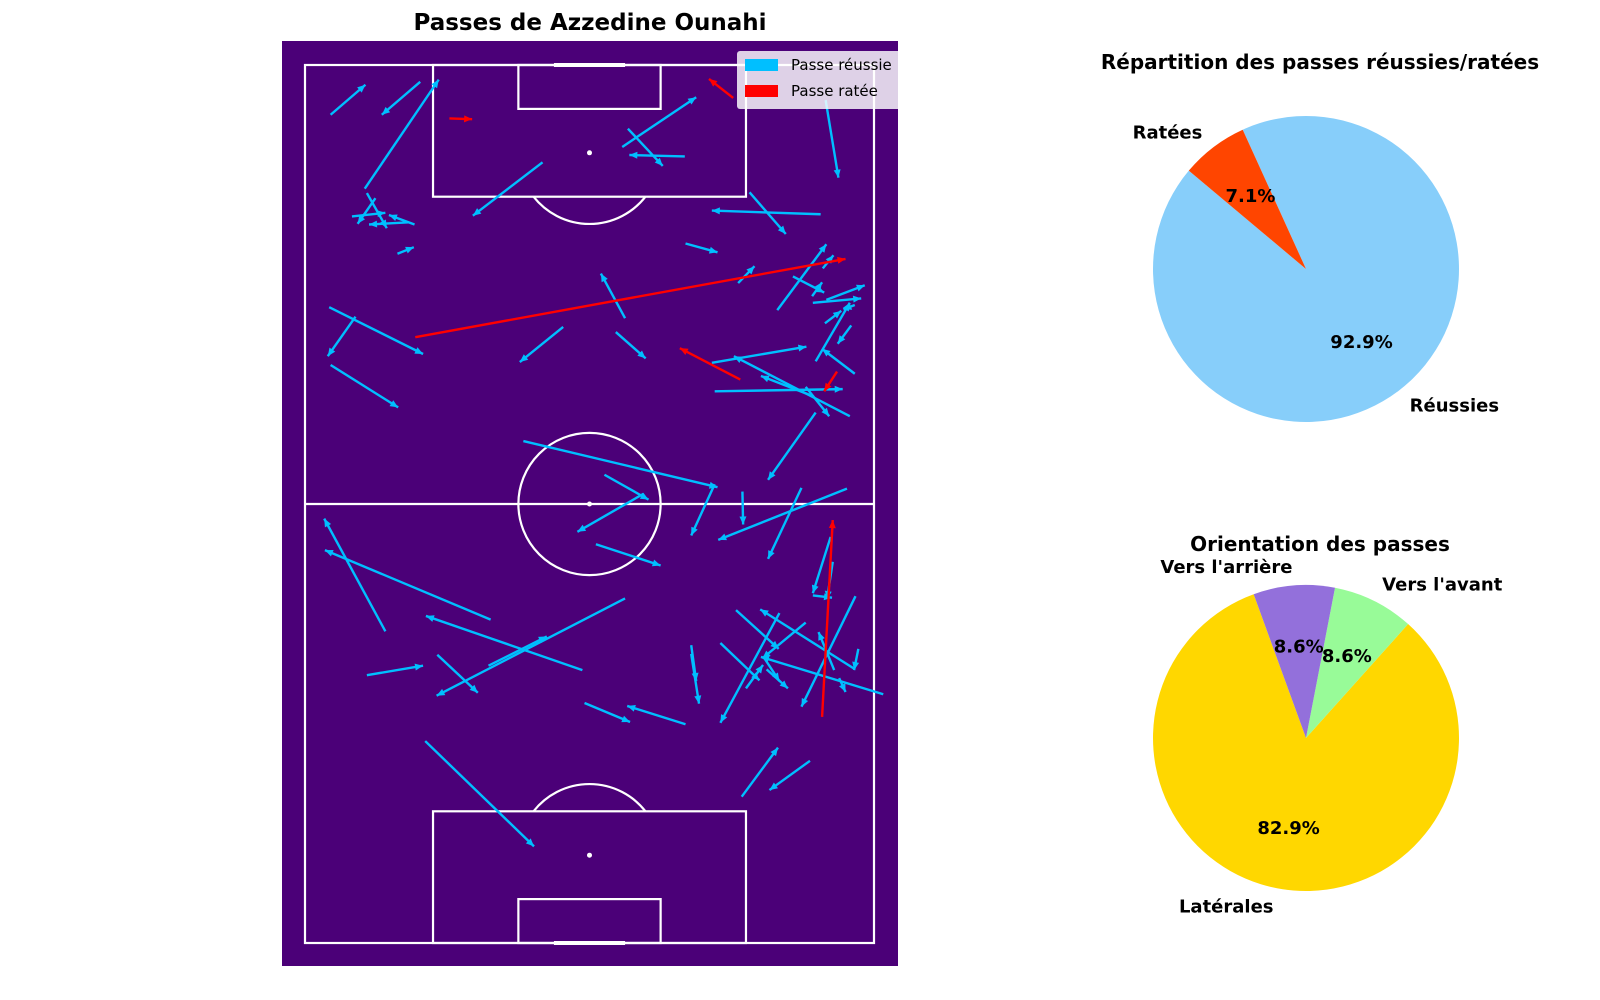 This screenshot has width=1600, height=1000. I want to click on pie-label-1: Ratées, so click(1168, 133).